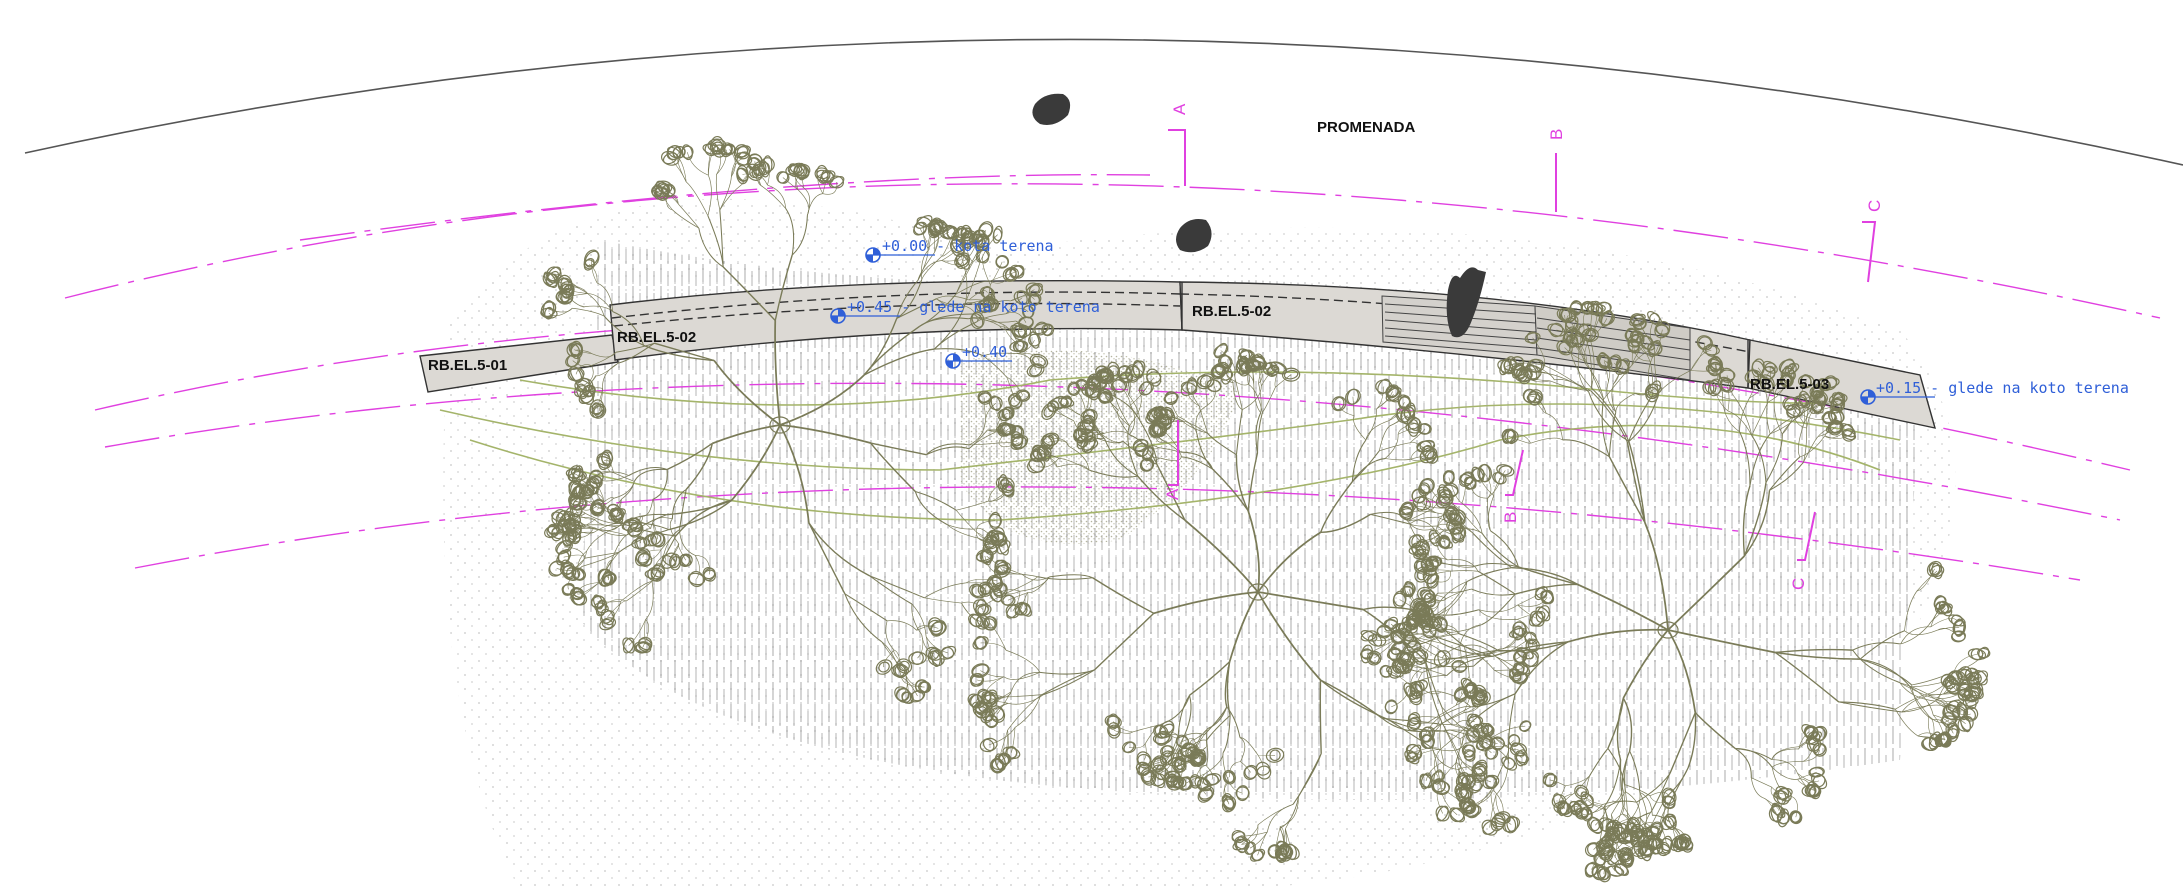 The height and width of the screenshot is (891, 2183). Describe the element at coordinates (1100, 447) in the screenshot. I see `stipple-area` at that location.